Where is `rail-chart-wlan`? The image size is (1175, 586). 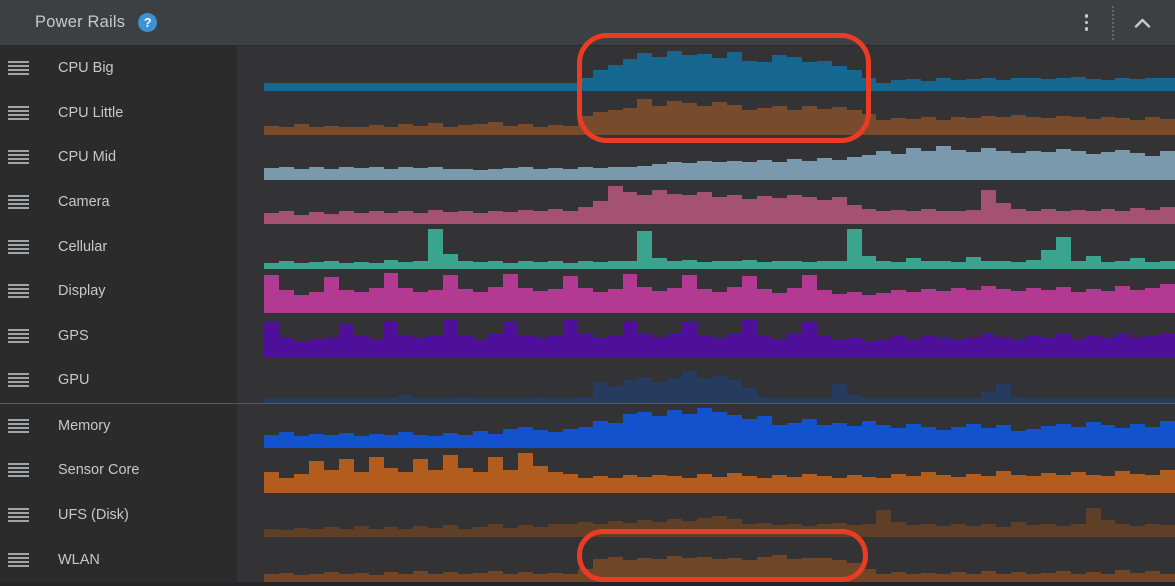
rail-chart-wlan is located at coordinates (706, 559).